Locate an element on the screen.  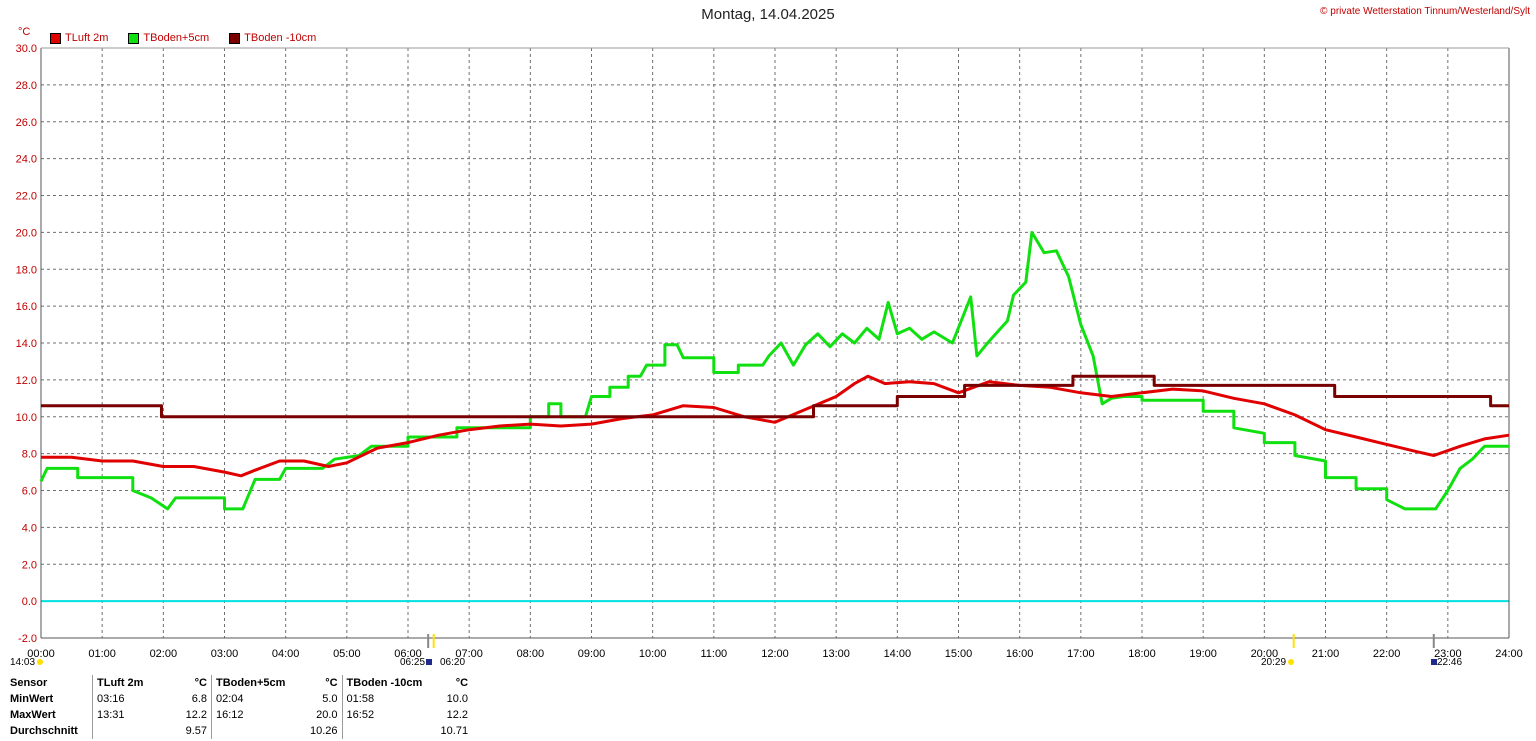
stats-row-label: Durchschnitt is located at coordinates (44, 731).